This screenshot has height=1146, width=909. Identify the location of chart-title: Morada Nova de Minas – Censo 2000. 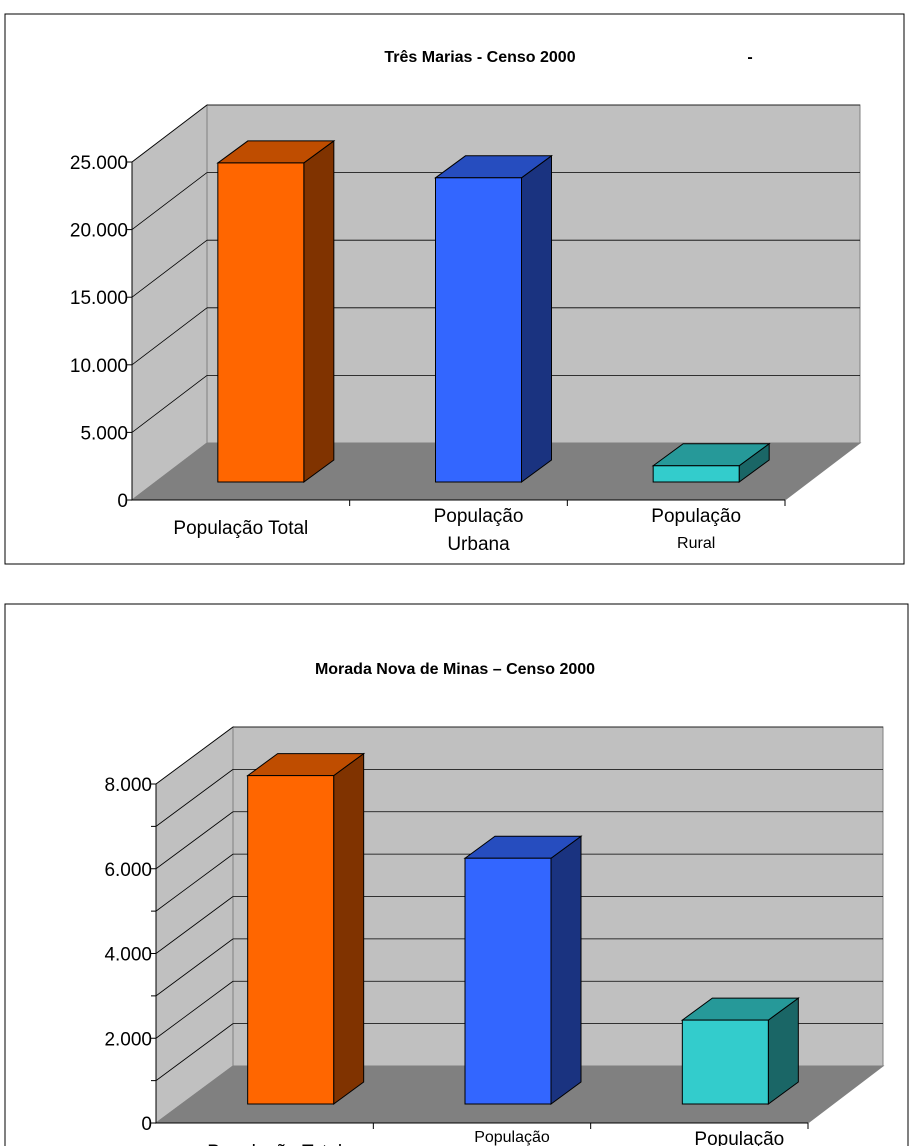
(455, 669).